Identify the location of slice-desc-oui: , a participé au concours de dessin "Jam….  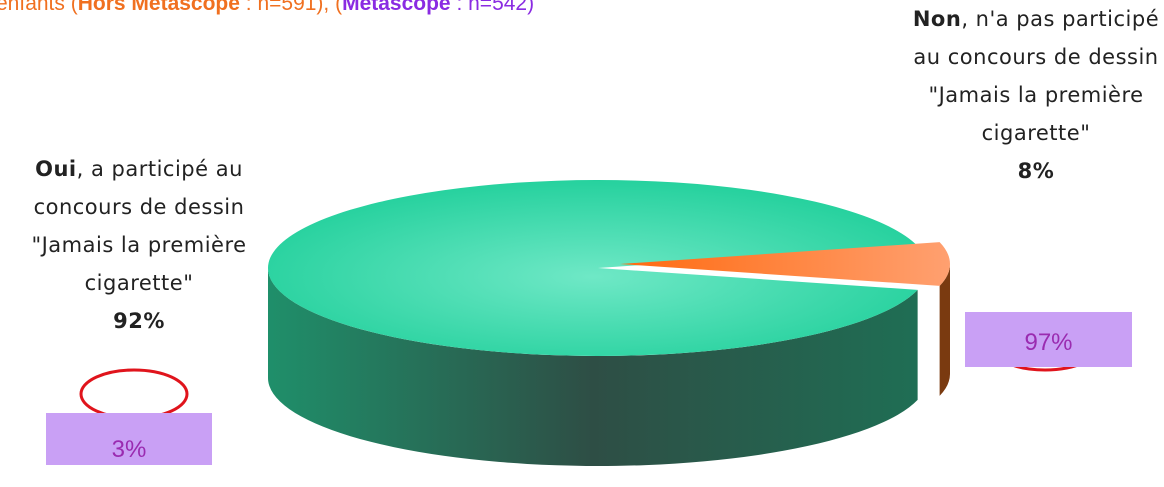
(139, 226).